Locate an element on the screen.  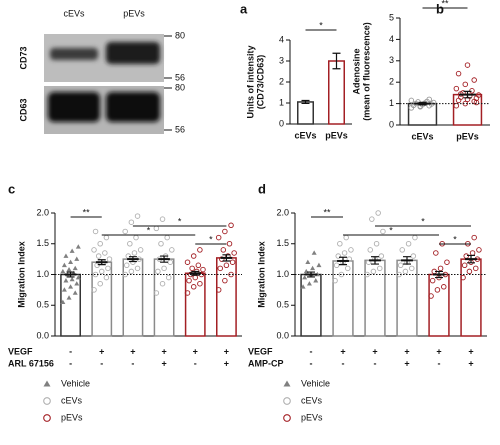
condition-label: AMP-CP is located at coordinates (266, 363).